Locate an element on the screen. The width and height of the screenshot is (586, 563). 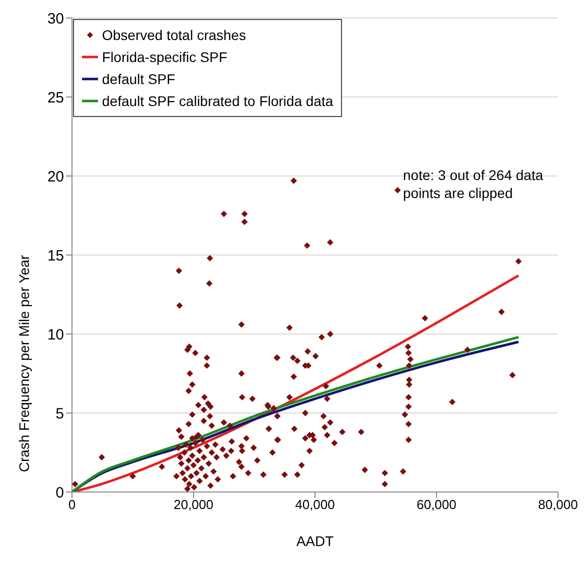
y-tick-label: 20 is located at coordinates (55, 177).